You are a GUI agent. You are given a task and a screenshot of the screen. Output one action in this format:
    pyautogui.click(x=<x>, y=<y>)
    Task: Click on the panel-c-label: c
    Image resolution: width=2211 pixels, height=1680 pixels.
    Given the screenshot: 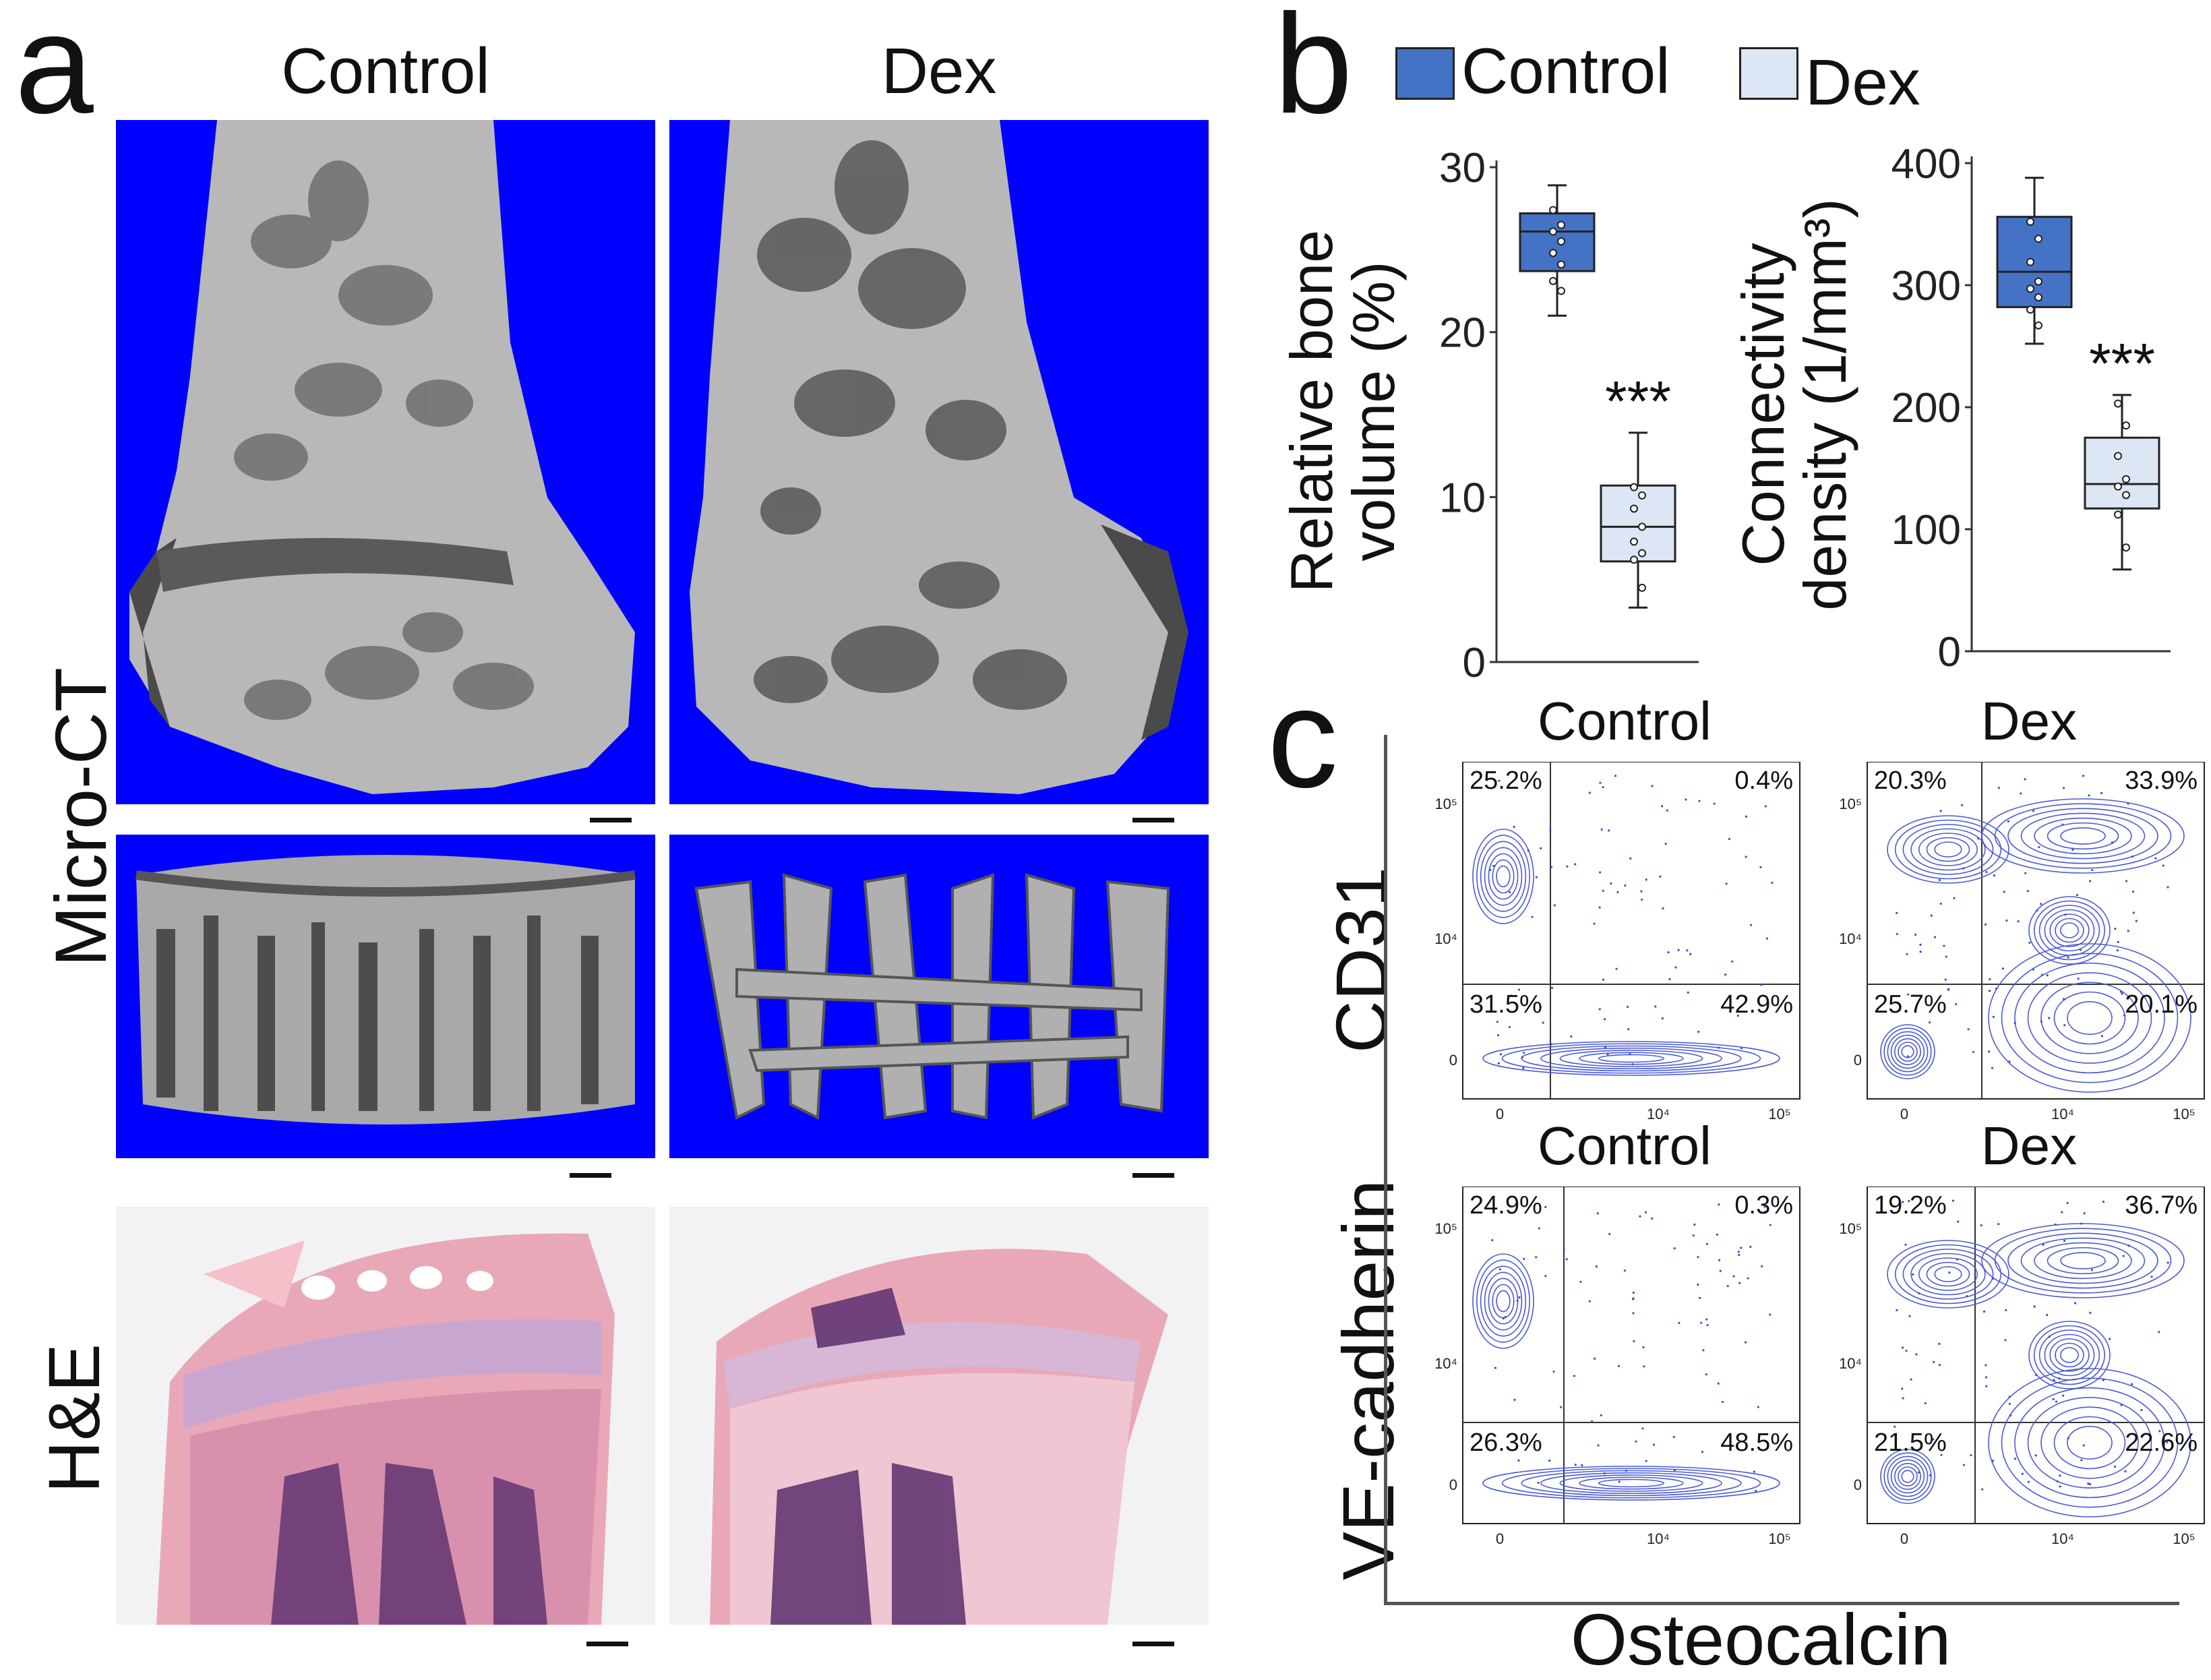 What is the action you would take?
    pyautogui.click(x=1302, y=738)
    